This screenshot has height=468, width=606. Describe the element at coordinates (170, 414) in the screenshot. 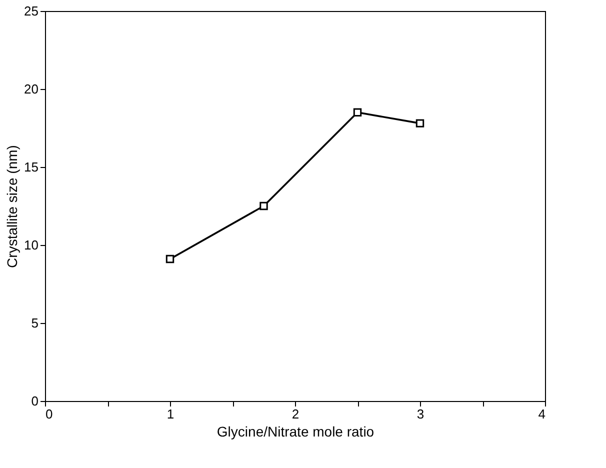

I see `x-tick-label: 1` at that location.